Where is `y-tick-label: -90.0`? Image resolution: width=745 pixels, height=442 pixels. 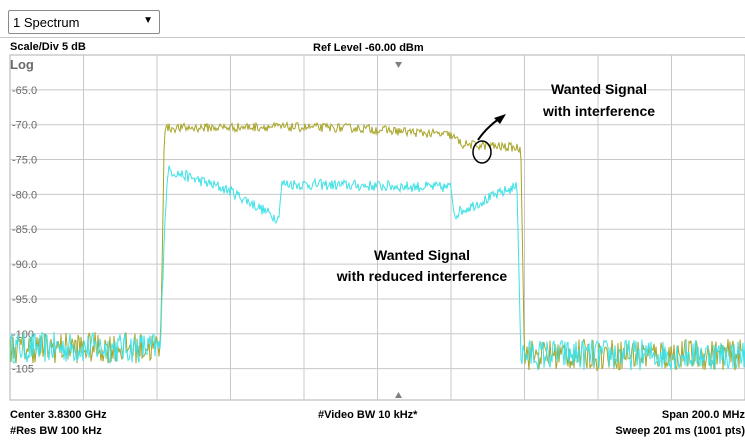
y-tick-label: -90.0 is located at coordinates (24, 265).